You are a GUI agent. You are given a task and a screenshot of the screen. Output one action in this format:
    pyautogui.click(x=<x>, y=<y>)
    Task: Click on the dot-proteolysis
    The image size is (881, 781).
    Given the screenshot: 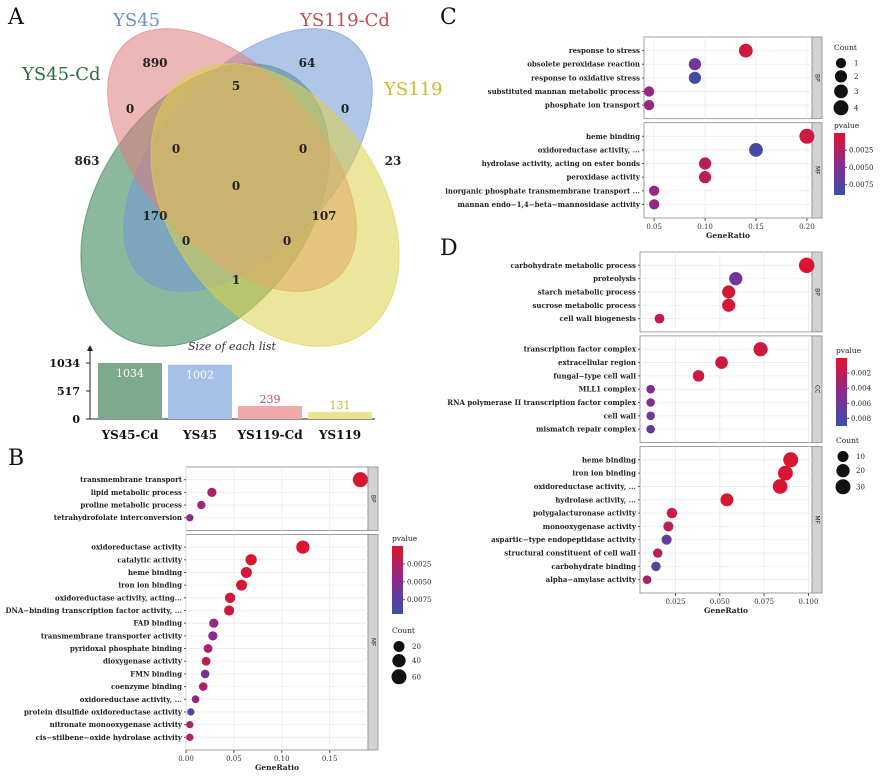 What is the action you would take?
    pyautogui.click(x=736, y=279)
    